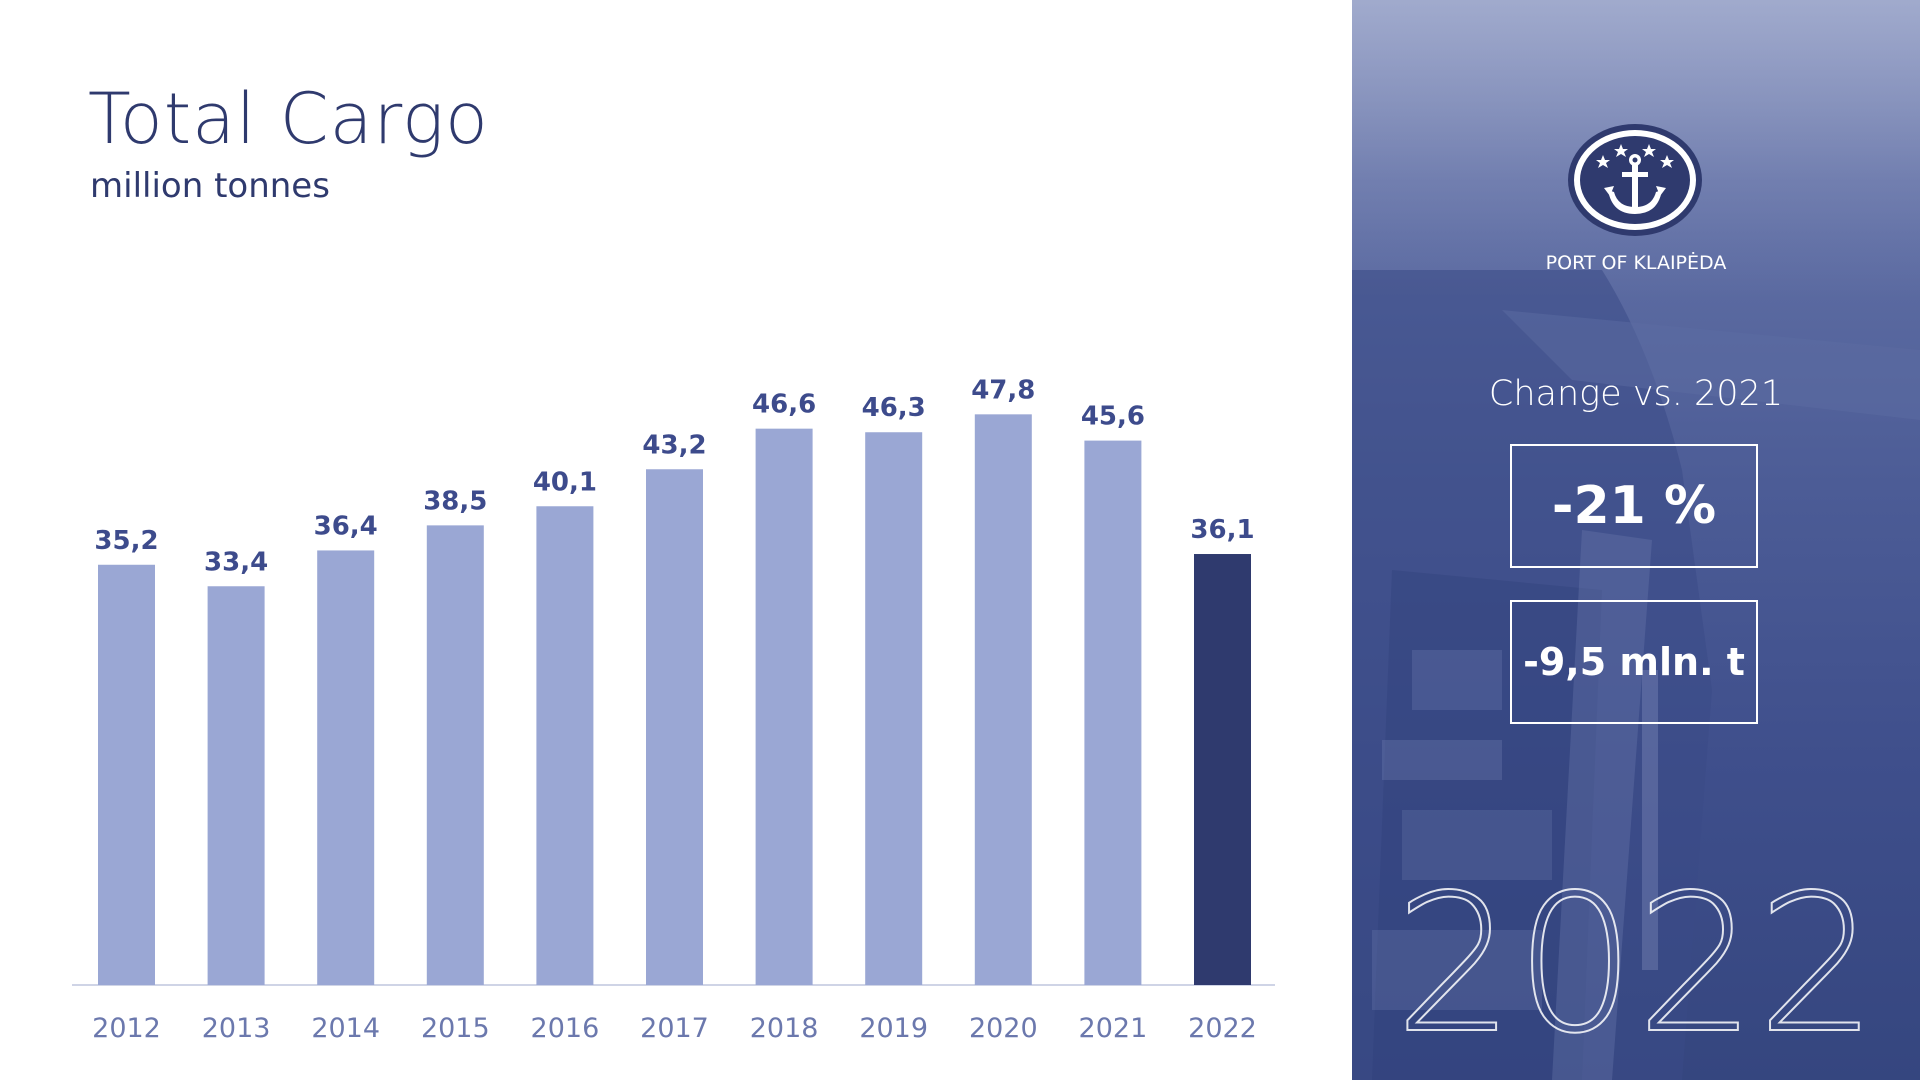 Image resolution: width=1920 pixels, height=1080 pixels. I want to click on bar-2018, so click(784, 707).